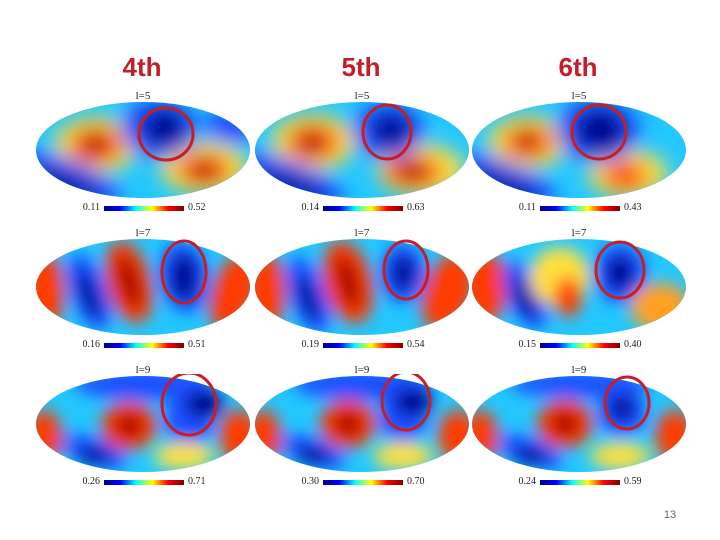 Image resolution: width=720 pixels, height=540 pixels. Describe the element at coordinates (670, 515) in the screenshot. I see `slide-number: 13` at that location.